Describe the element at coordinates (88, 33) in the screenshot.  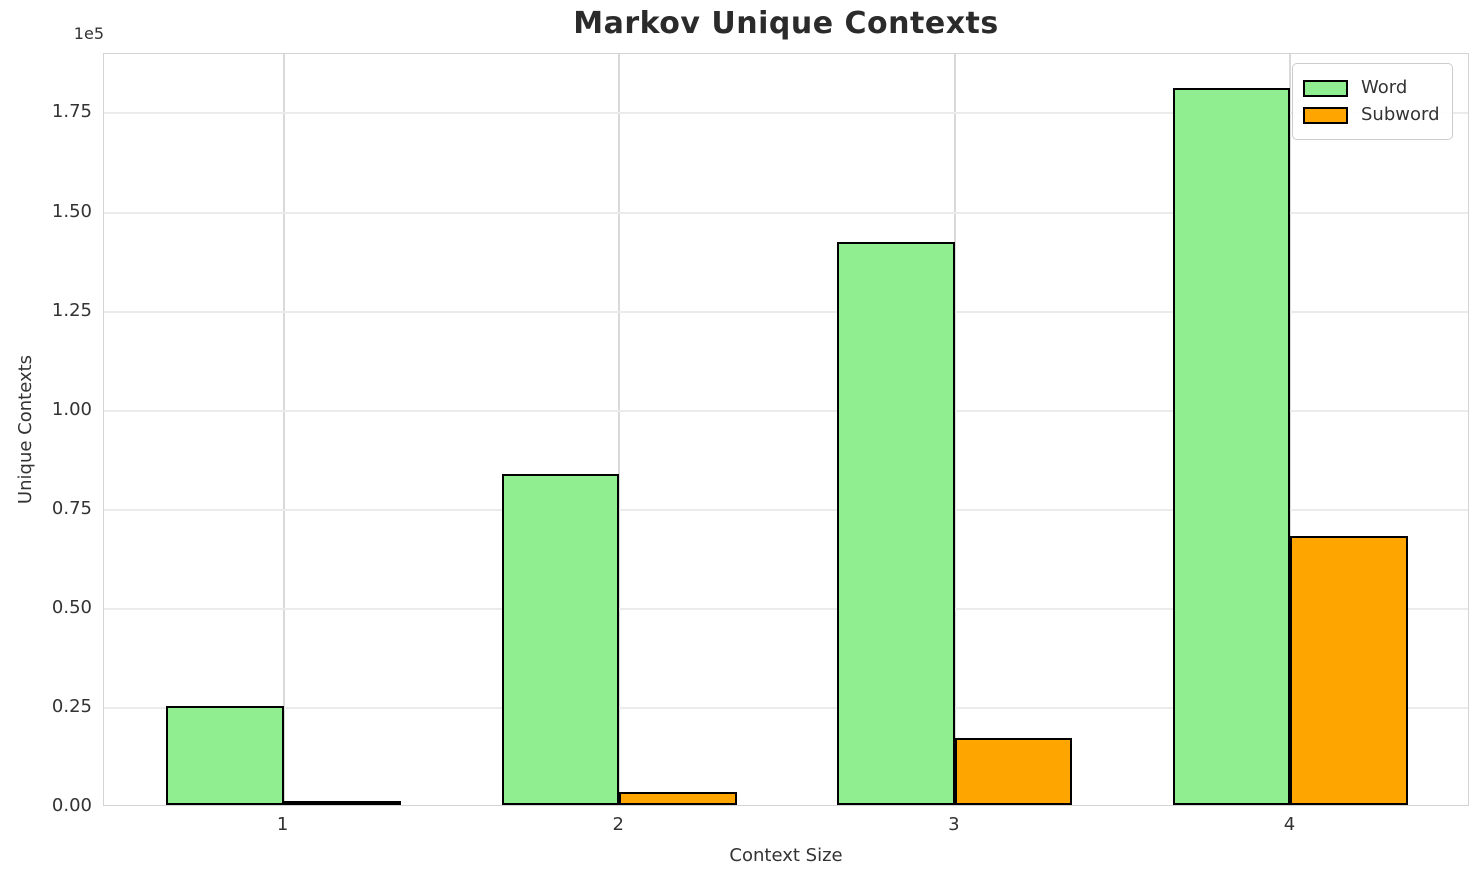
I see `y-axis-offset-label: 1e5` at that location.